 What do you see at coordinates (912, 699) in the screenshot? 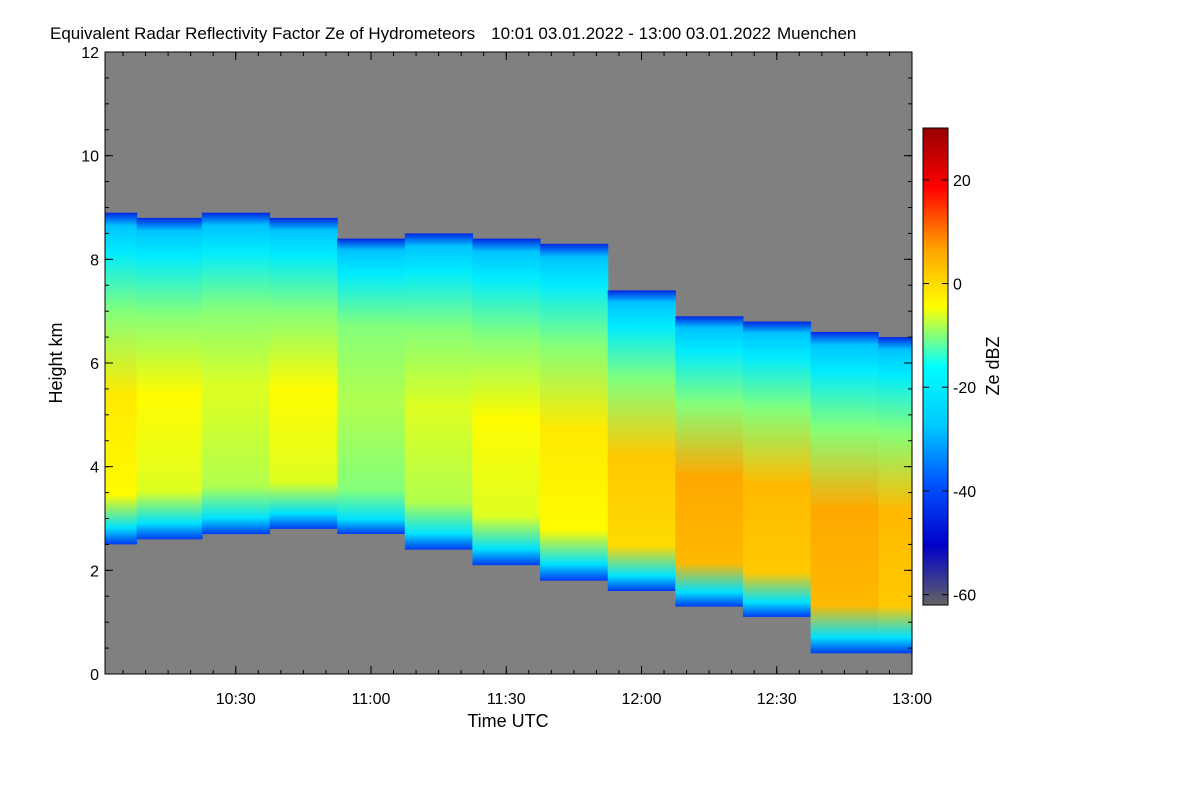
I see `x-tick-label: 13:00` at bounding box center [912, 699].